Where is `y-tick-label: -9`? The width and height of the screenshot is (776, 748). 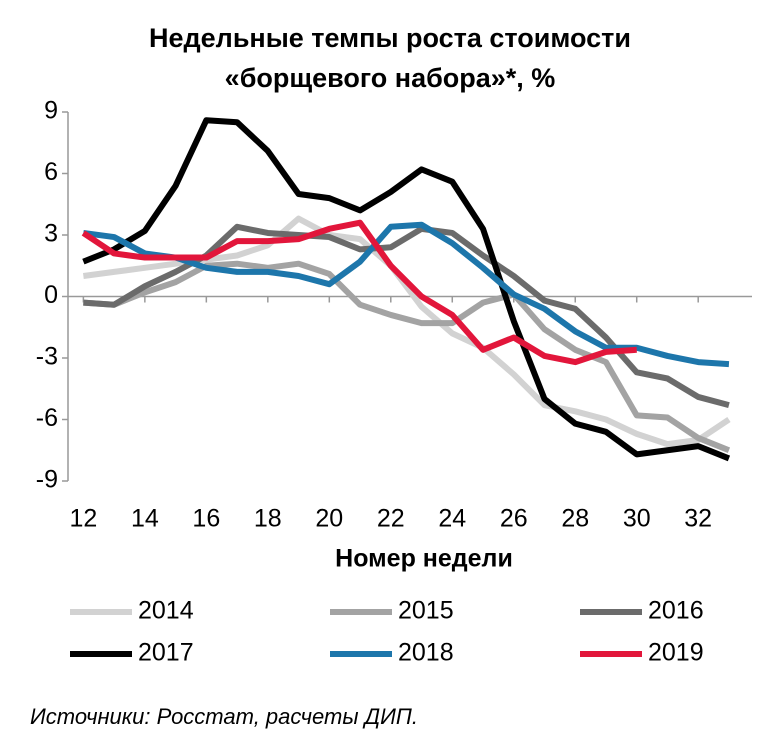 y-tick-label: -9 is located at coordinates (47, 480).